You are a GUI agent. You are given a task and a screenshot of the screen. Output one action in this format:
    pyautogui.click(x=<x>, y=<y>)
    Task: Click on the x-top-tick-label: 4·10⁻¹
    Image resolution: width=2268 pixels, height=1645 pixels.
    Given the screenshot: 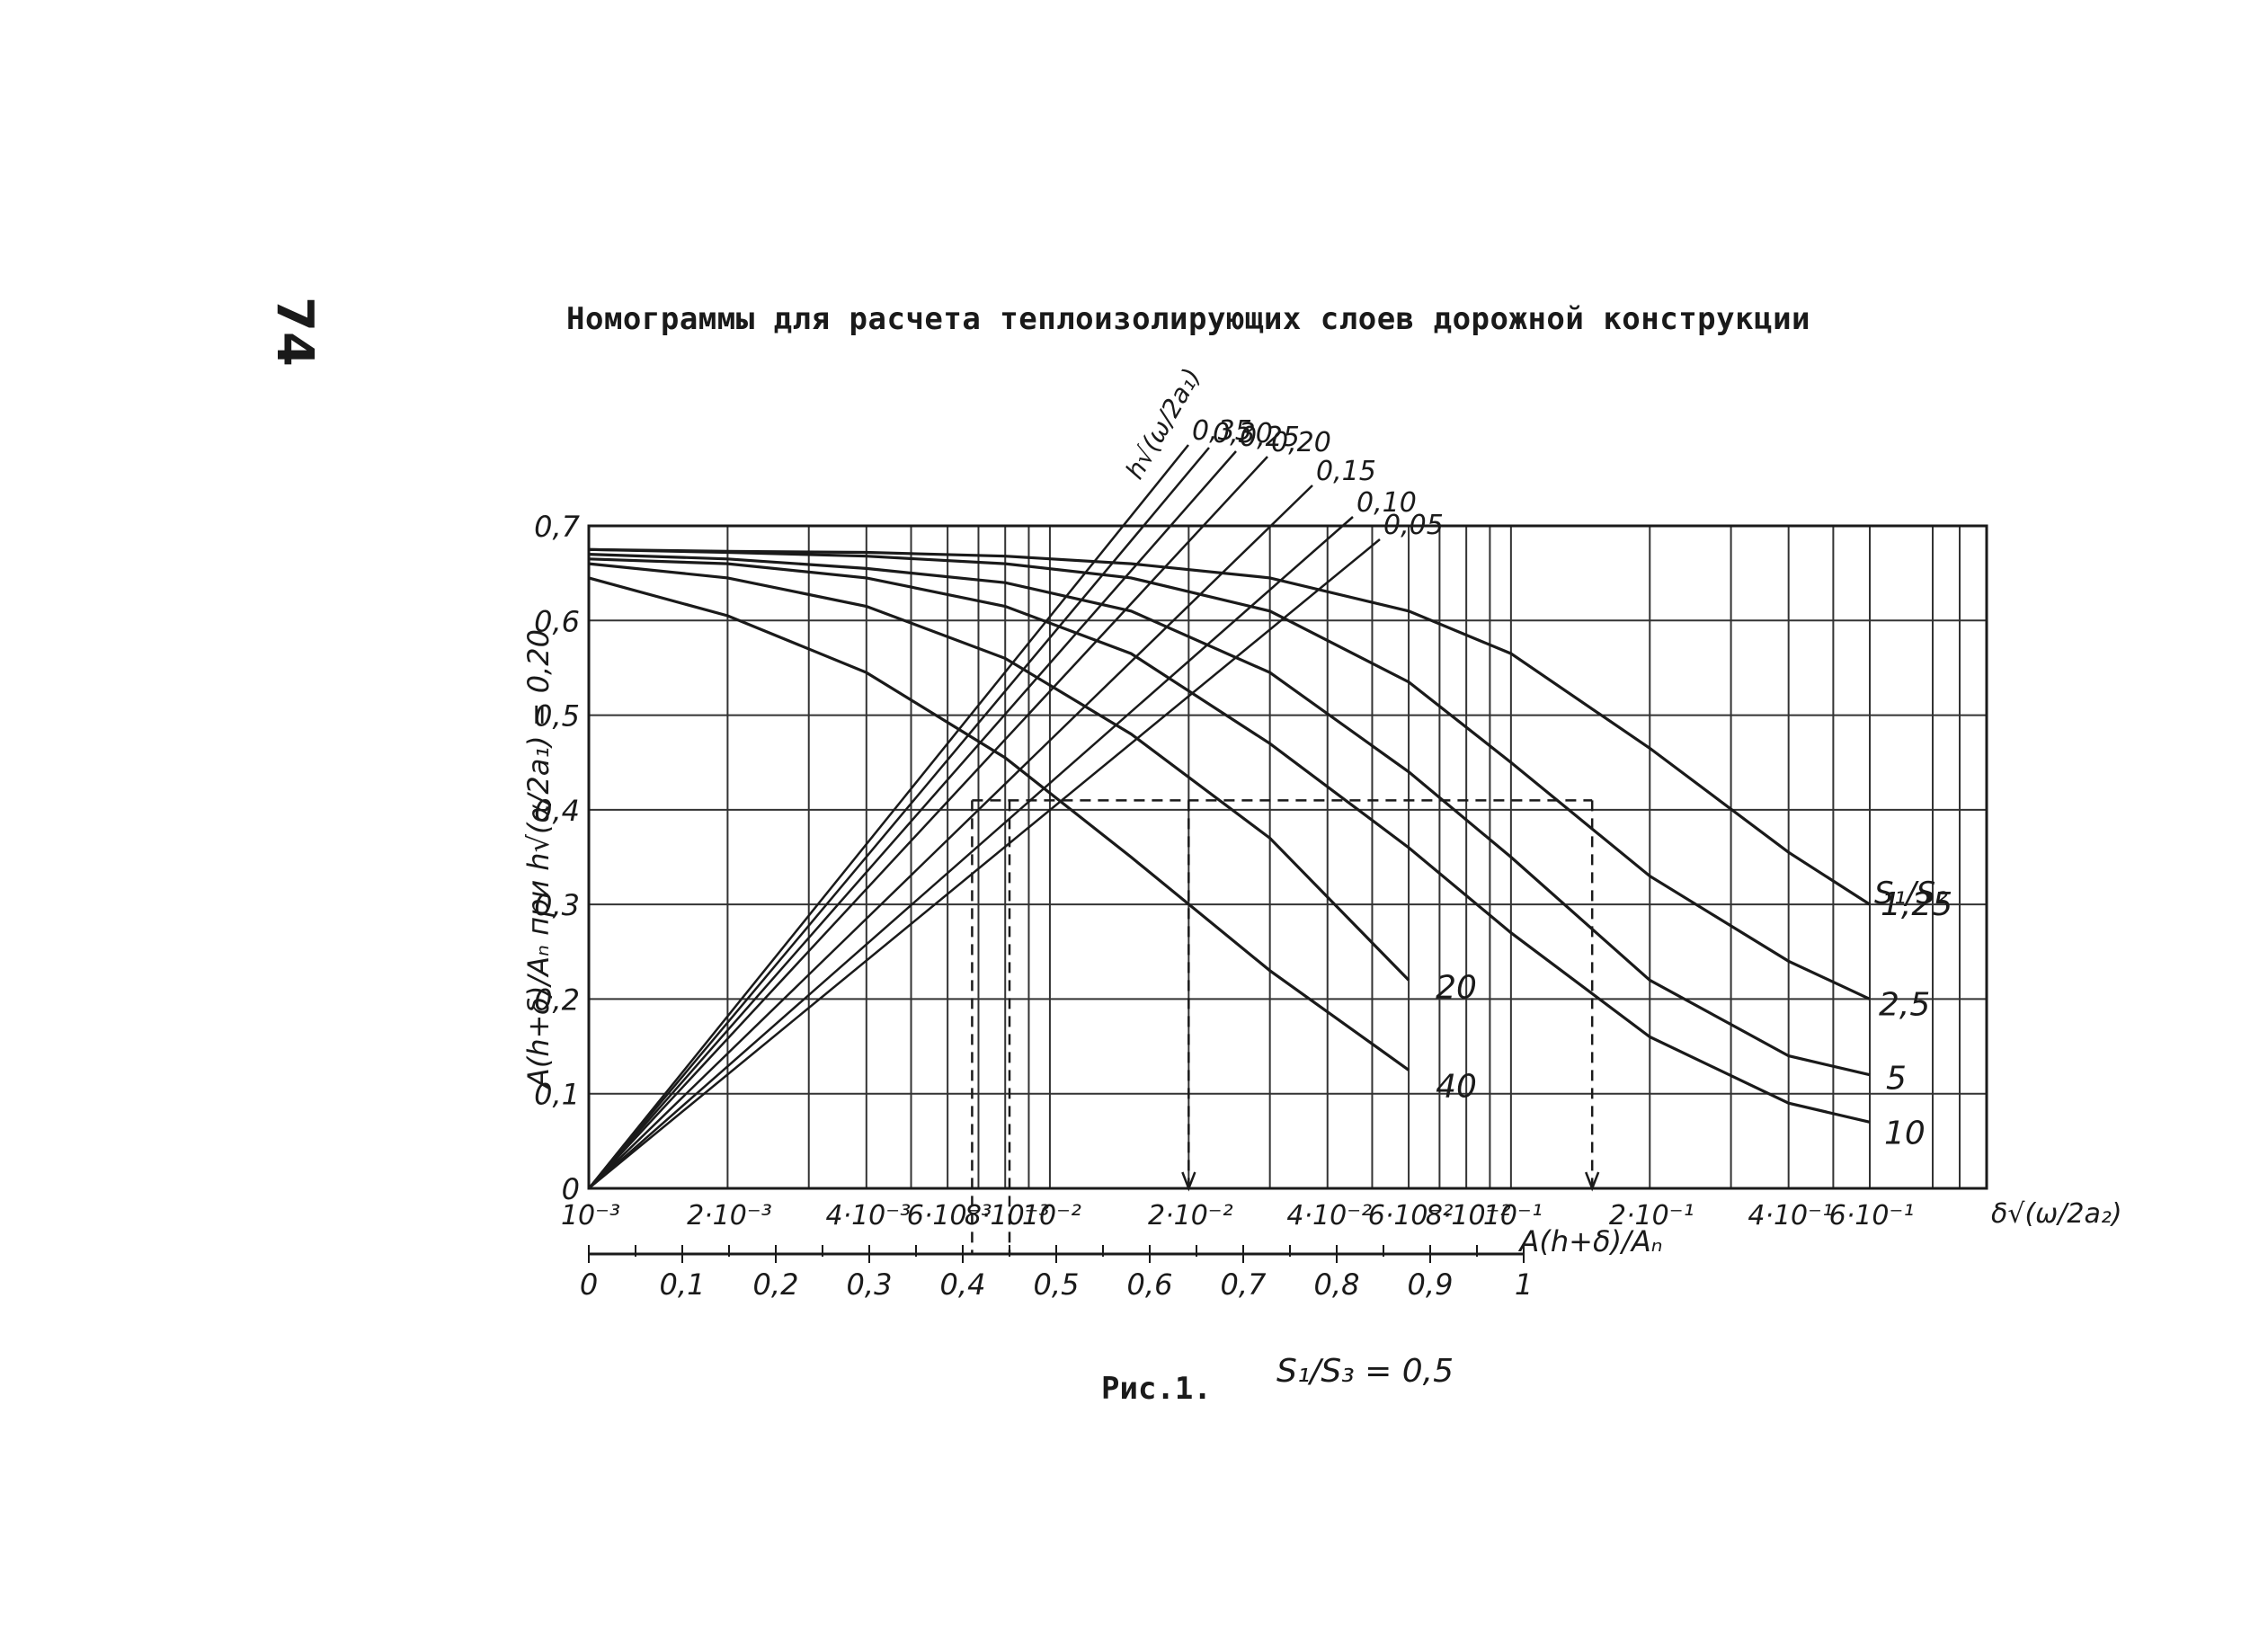 What is the action you would take?
    pyautogui.click(x=1790, y=1216)
    